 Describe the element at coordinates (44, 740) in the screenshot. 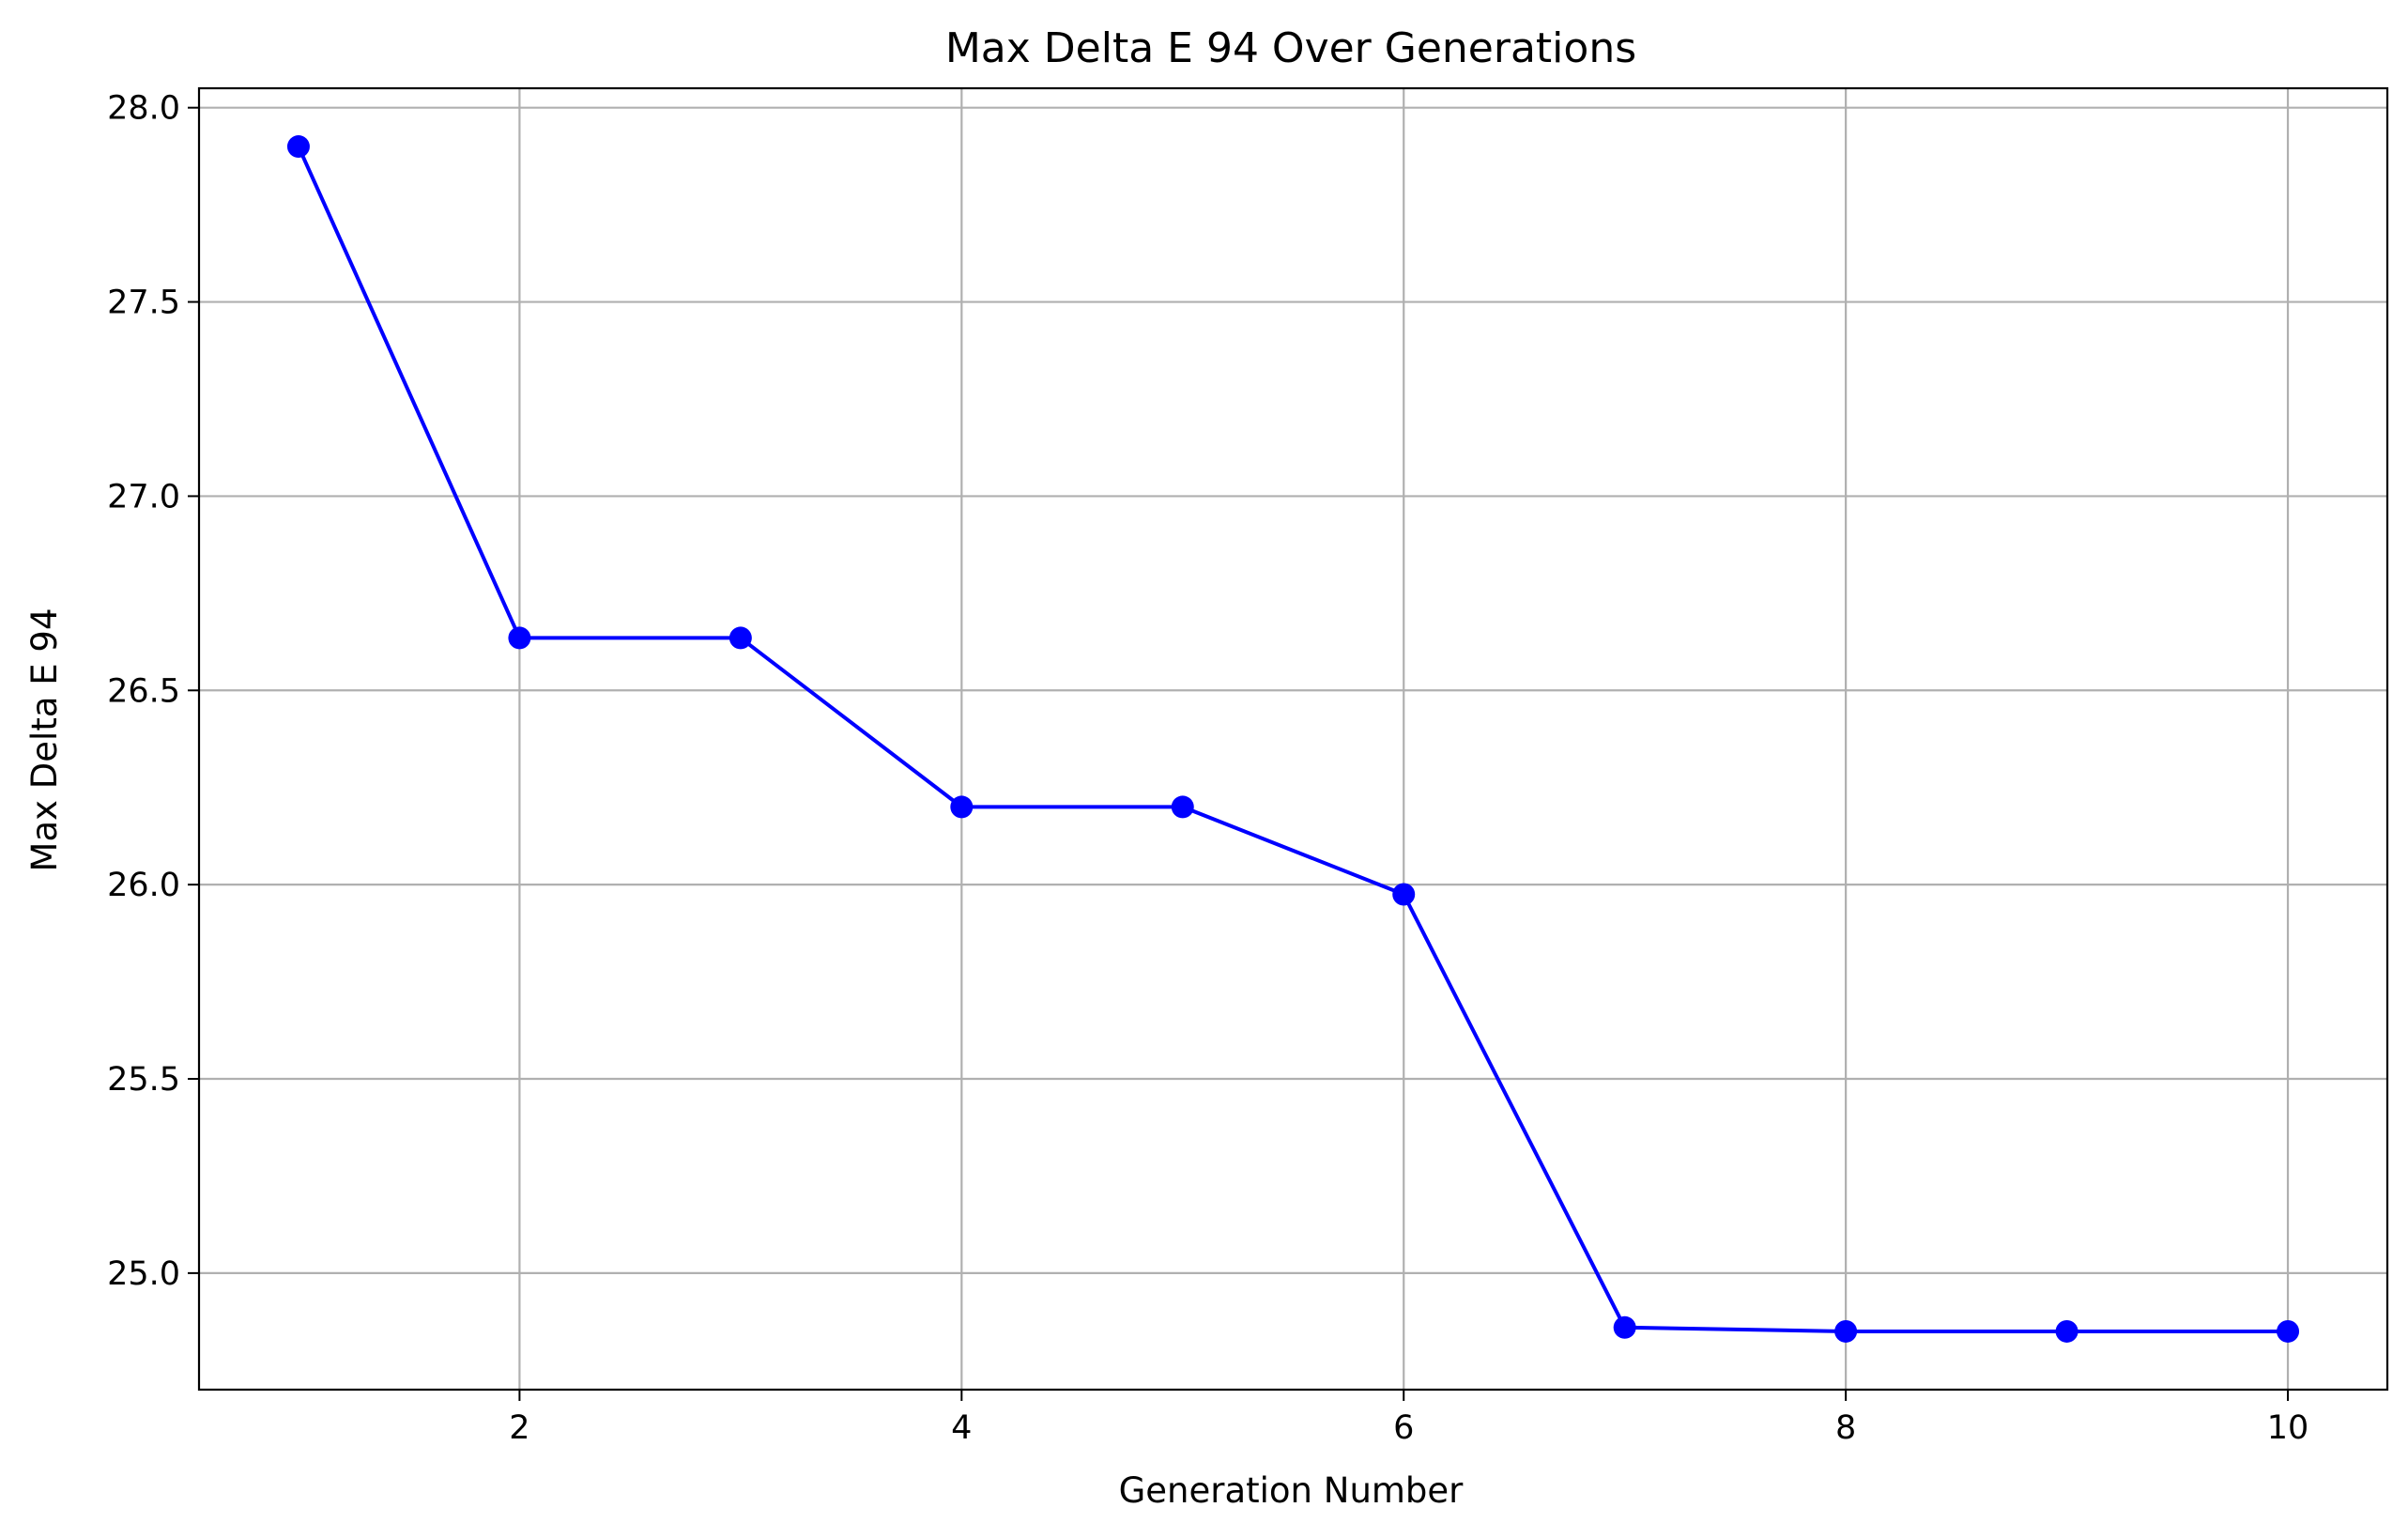

I see `y-axis-label: Max Delta E 94` at that location.